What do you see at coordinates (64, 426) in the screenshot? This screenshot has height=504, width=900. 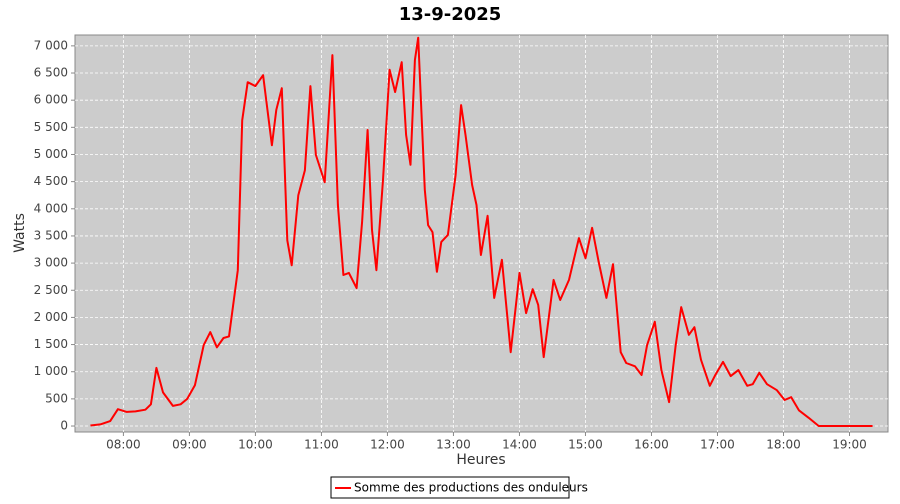 I see `y-tick-label: 0` at bounding box center [64, 426].